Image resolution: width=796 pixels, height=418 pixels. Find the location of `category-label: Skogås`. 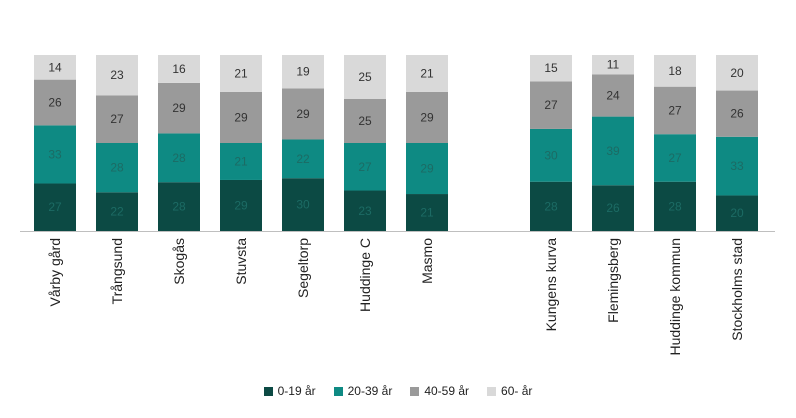

category-label: Skogås is located at coordinates (179, 261).